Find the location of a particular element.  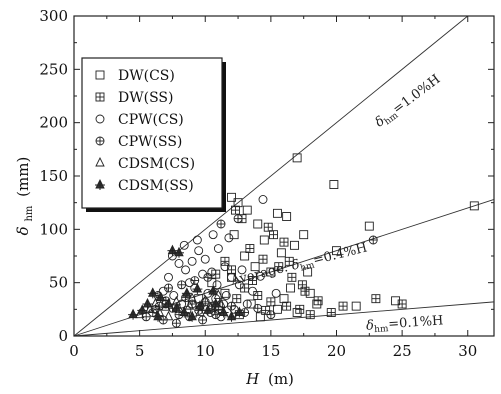

x-tick-label: 20 is located at coordinates (336, 351).